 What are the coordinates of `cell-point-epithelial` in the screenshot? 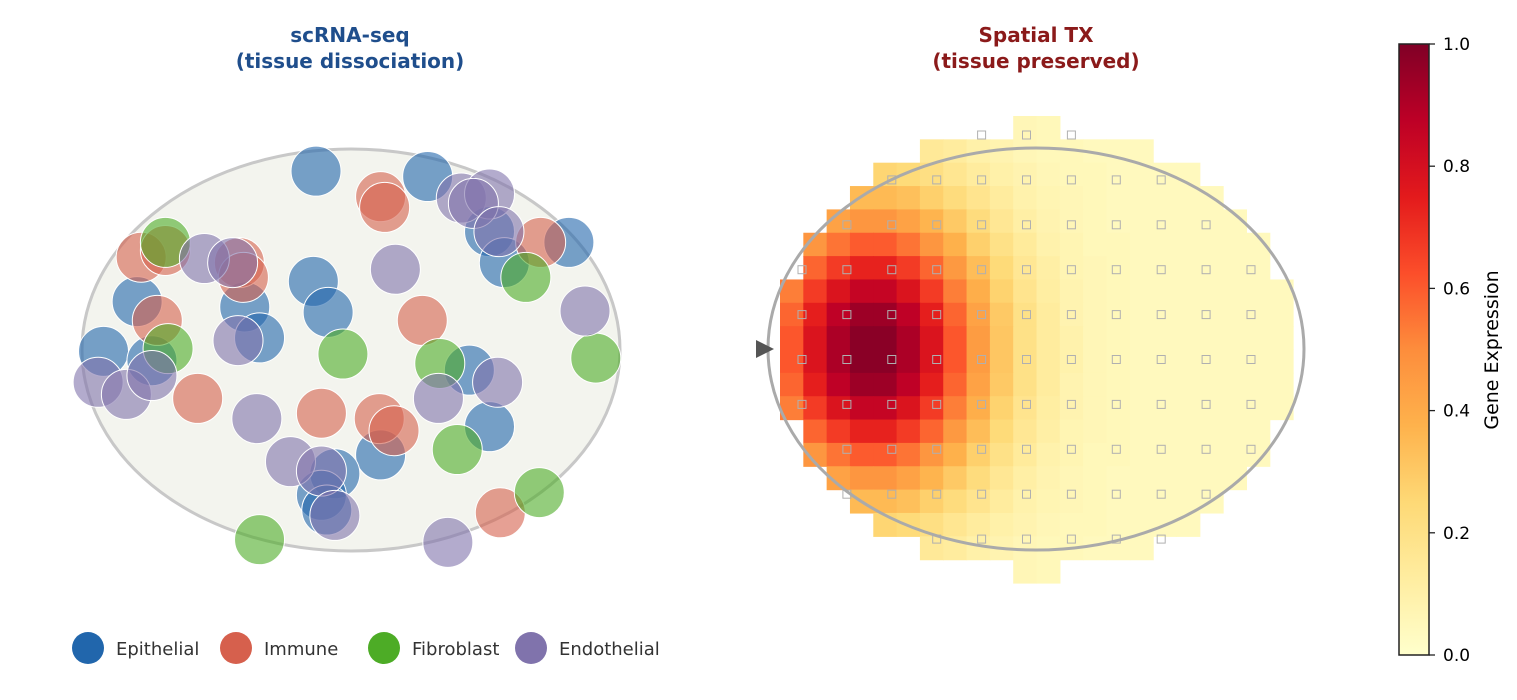 It's located at (316, 171).